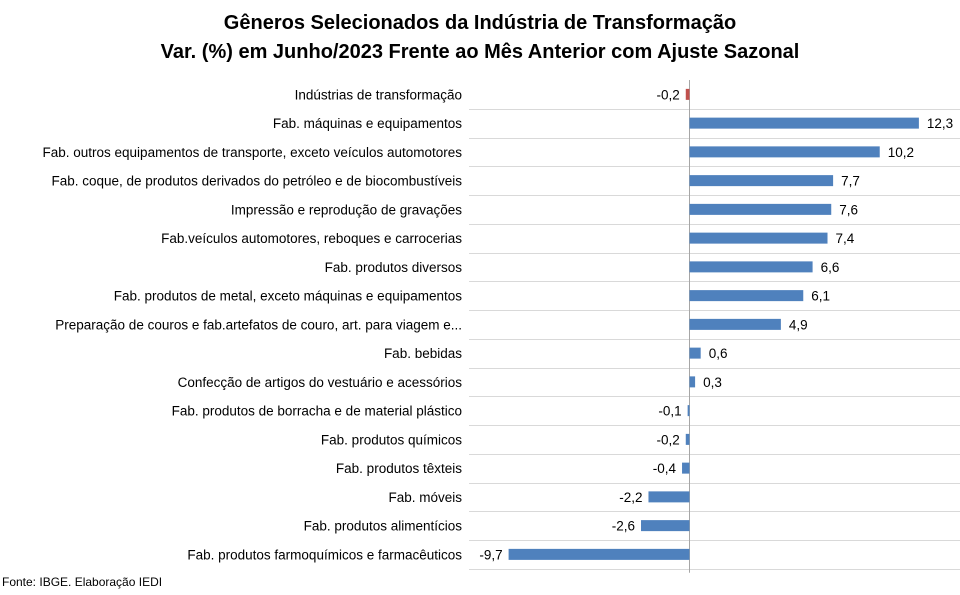  I want to click on data-label: 12,3, so click(940, 123).